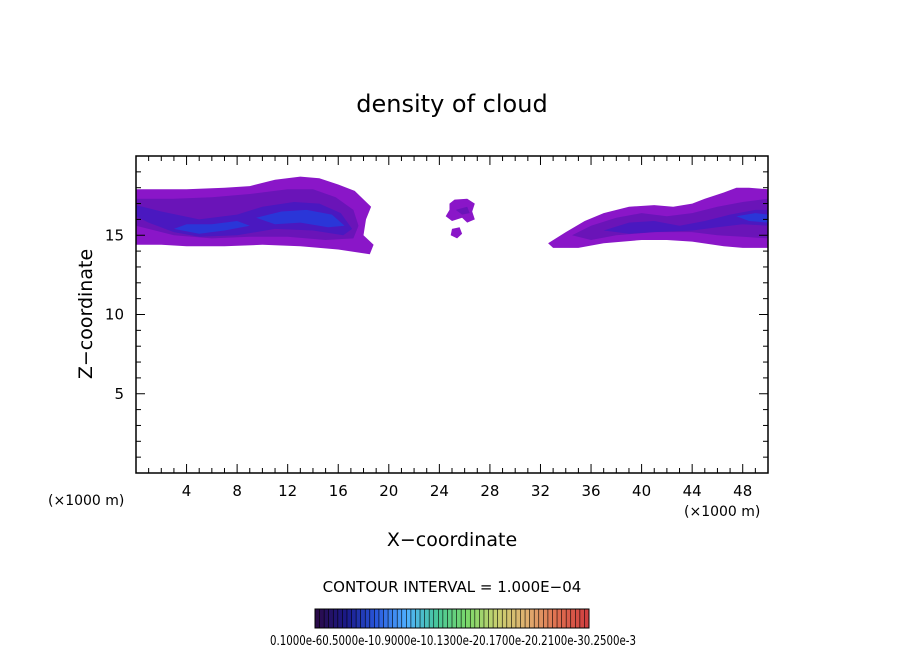  What do you see at coordinates (456, 233) in the screenshot?
I see `center-patch-lower` at bounding box center [456, 233].